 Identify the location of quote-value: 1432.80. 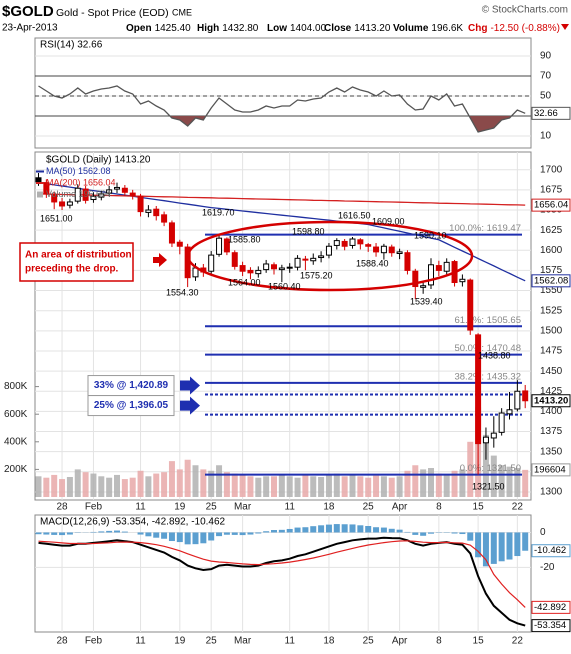
(240, 28).